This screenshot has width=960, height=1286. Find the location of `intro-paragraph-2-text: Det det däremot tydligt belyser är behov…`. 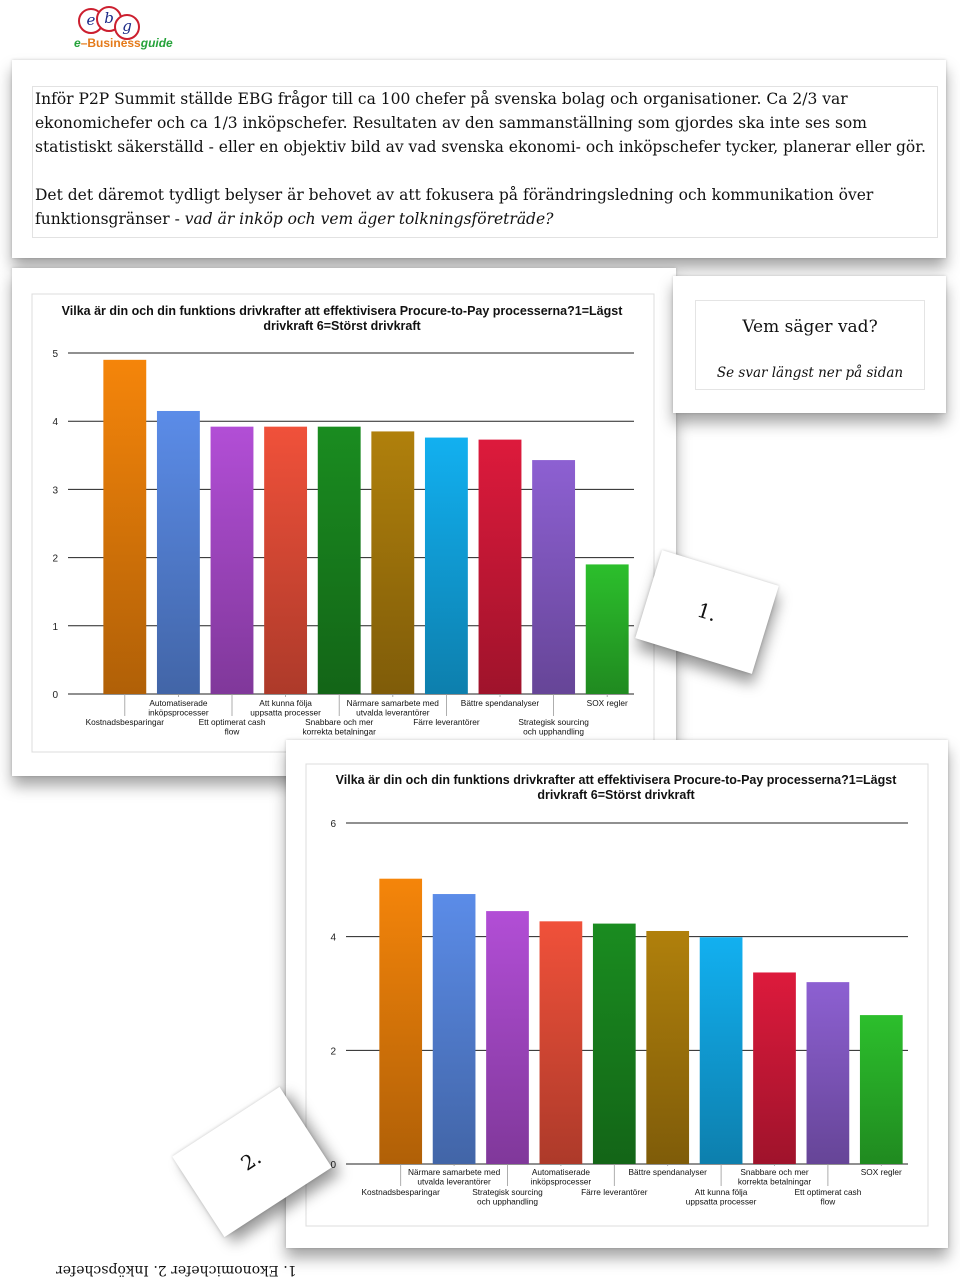

intro-paragraph-2-text: Det det däremot tydligt belyser är behov… is located at coordinates (454, 207).